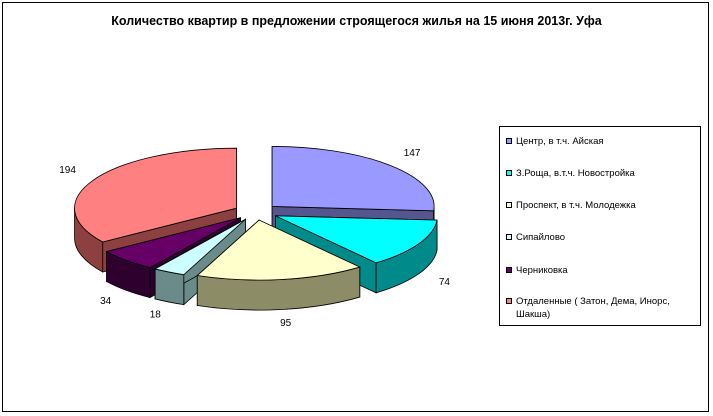  I want to click on pie-slice-2-top, so click(278, 250).